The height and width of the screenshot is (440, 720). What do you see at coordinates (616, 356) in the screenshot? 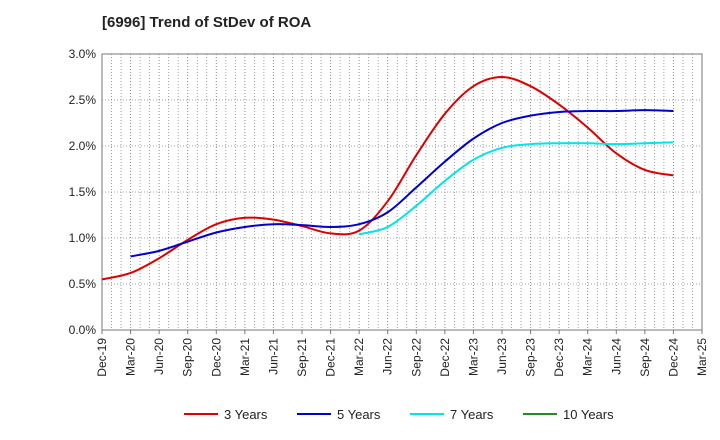
I see `x-tick-label: Jun-24` at bounding box center [616, 356].